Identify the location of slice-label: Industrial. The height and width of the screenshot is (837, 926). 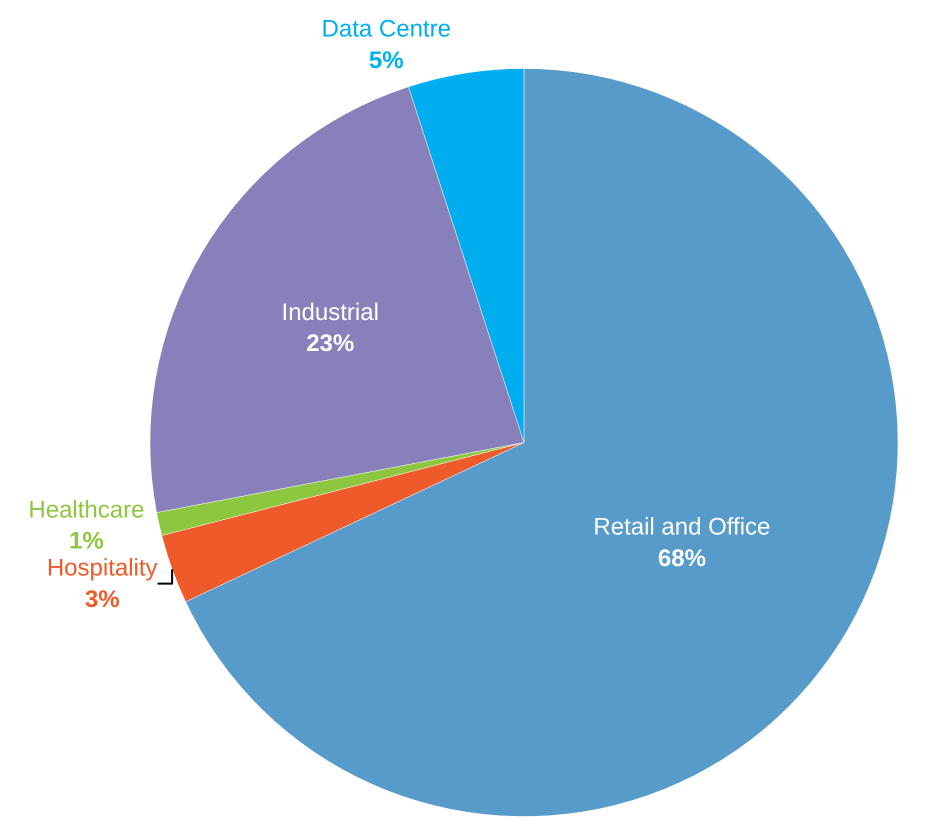
(330, 312).